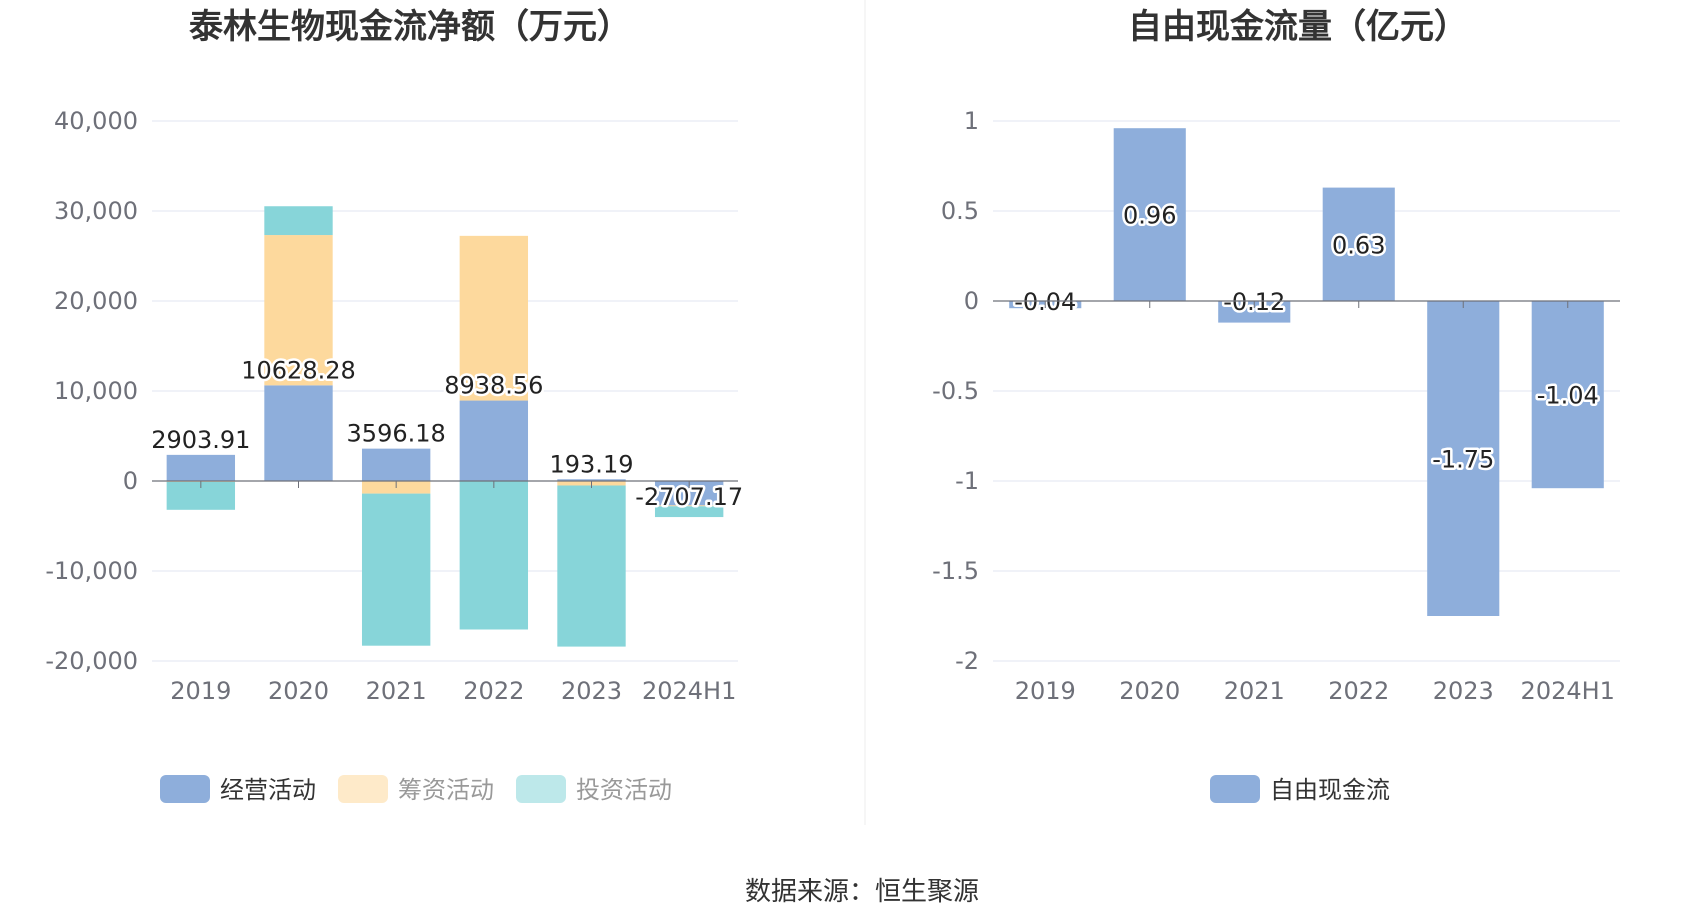 The width and height of the screenshot is (1700, 918). Describe the element at coordinates (396, 434) in the screenshot. I see `data-label-2021: 3596.18` at that location.